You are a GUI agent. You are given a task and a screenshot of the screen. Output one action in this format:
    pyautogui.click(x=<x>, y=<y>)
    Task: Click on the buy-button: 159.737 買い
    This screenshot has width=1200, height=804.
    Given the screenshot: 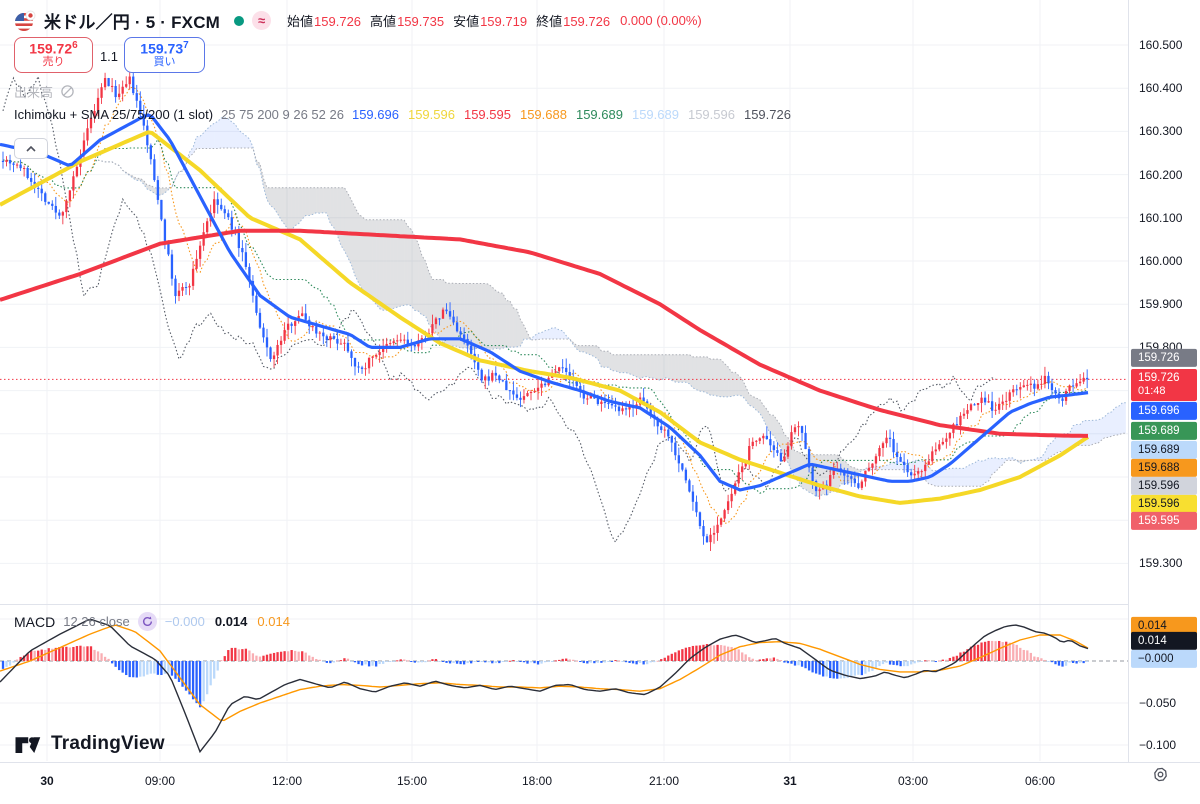 What is the action you would take?
    pyautogui.click(x=164, y=55)
    